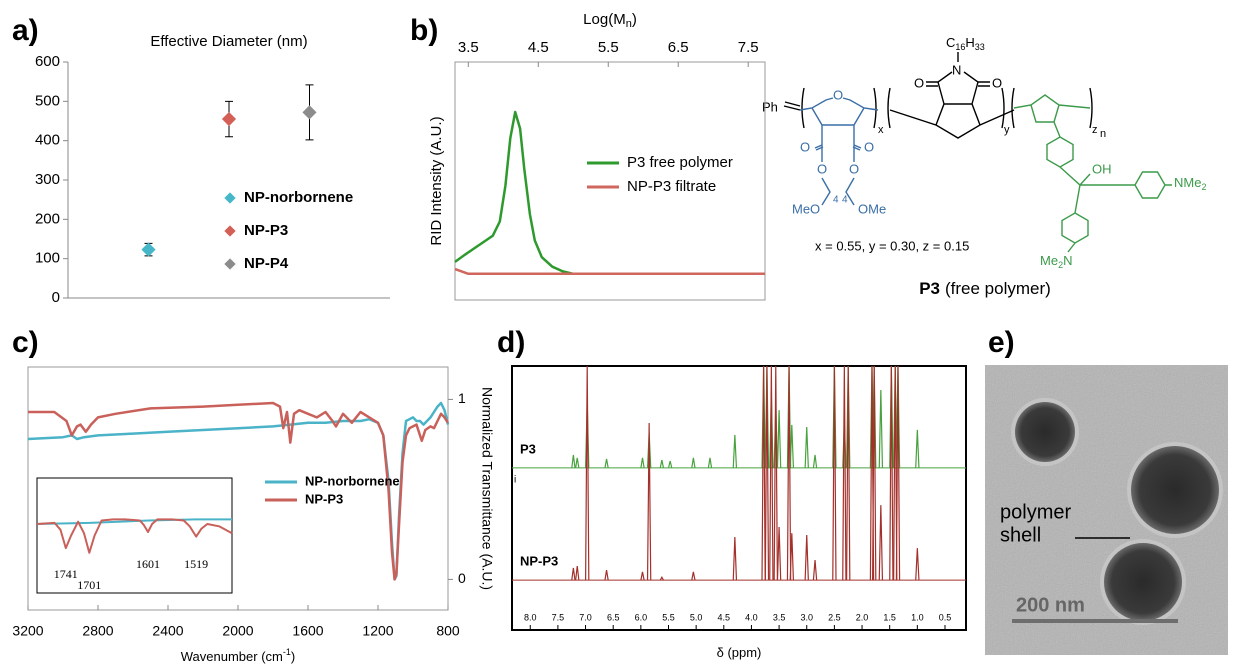  What do you see at coordinates (696, 617) in the screenshot?
I see `x-tick-label: 5.0` at bounding box center [696, 617].